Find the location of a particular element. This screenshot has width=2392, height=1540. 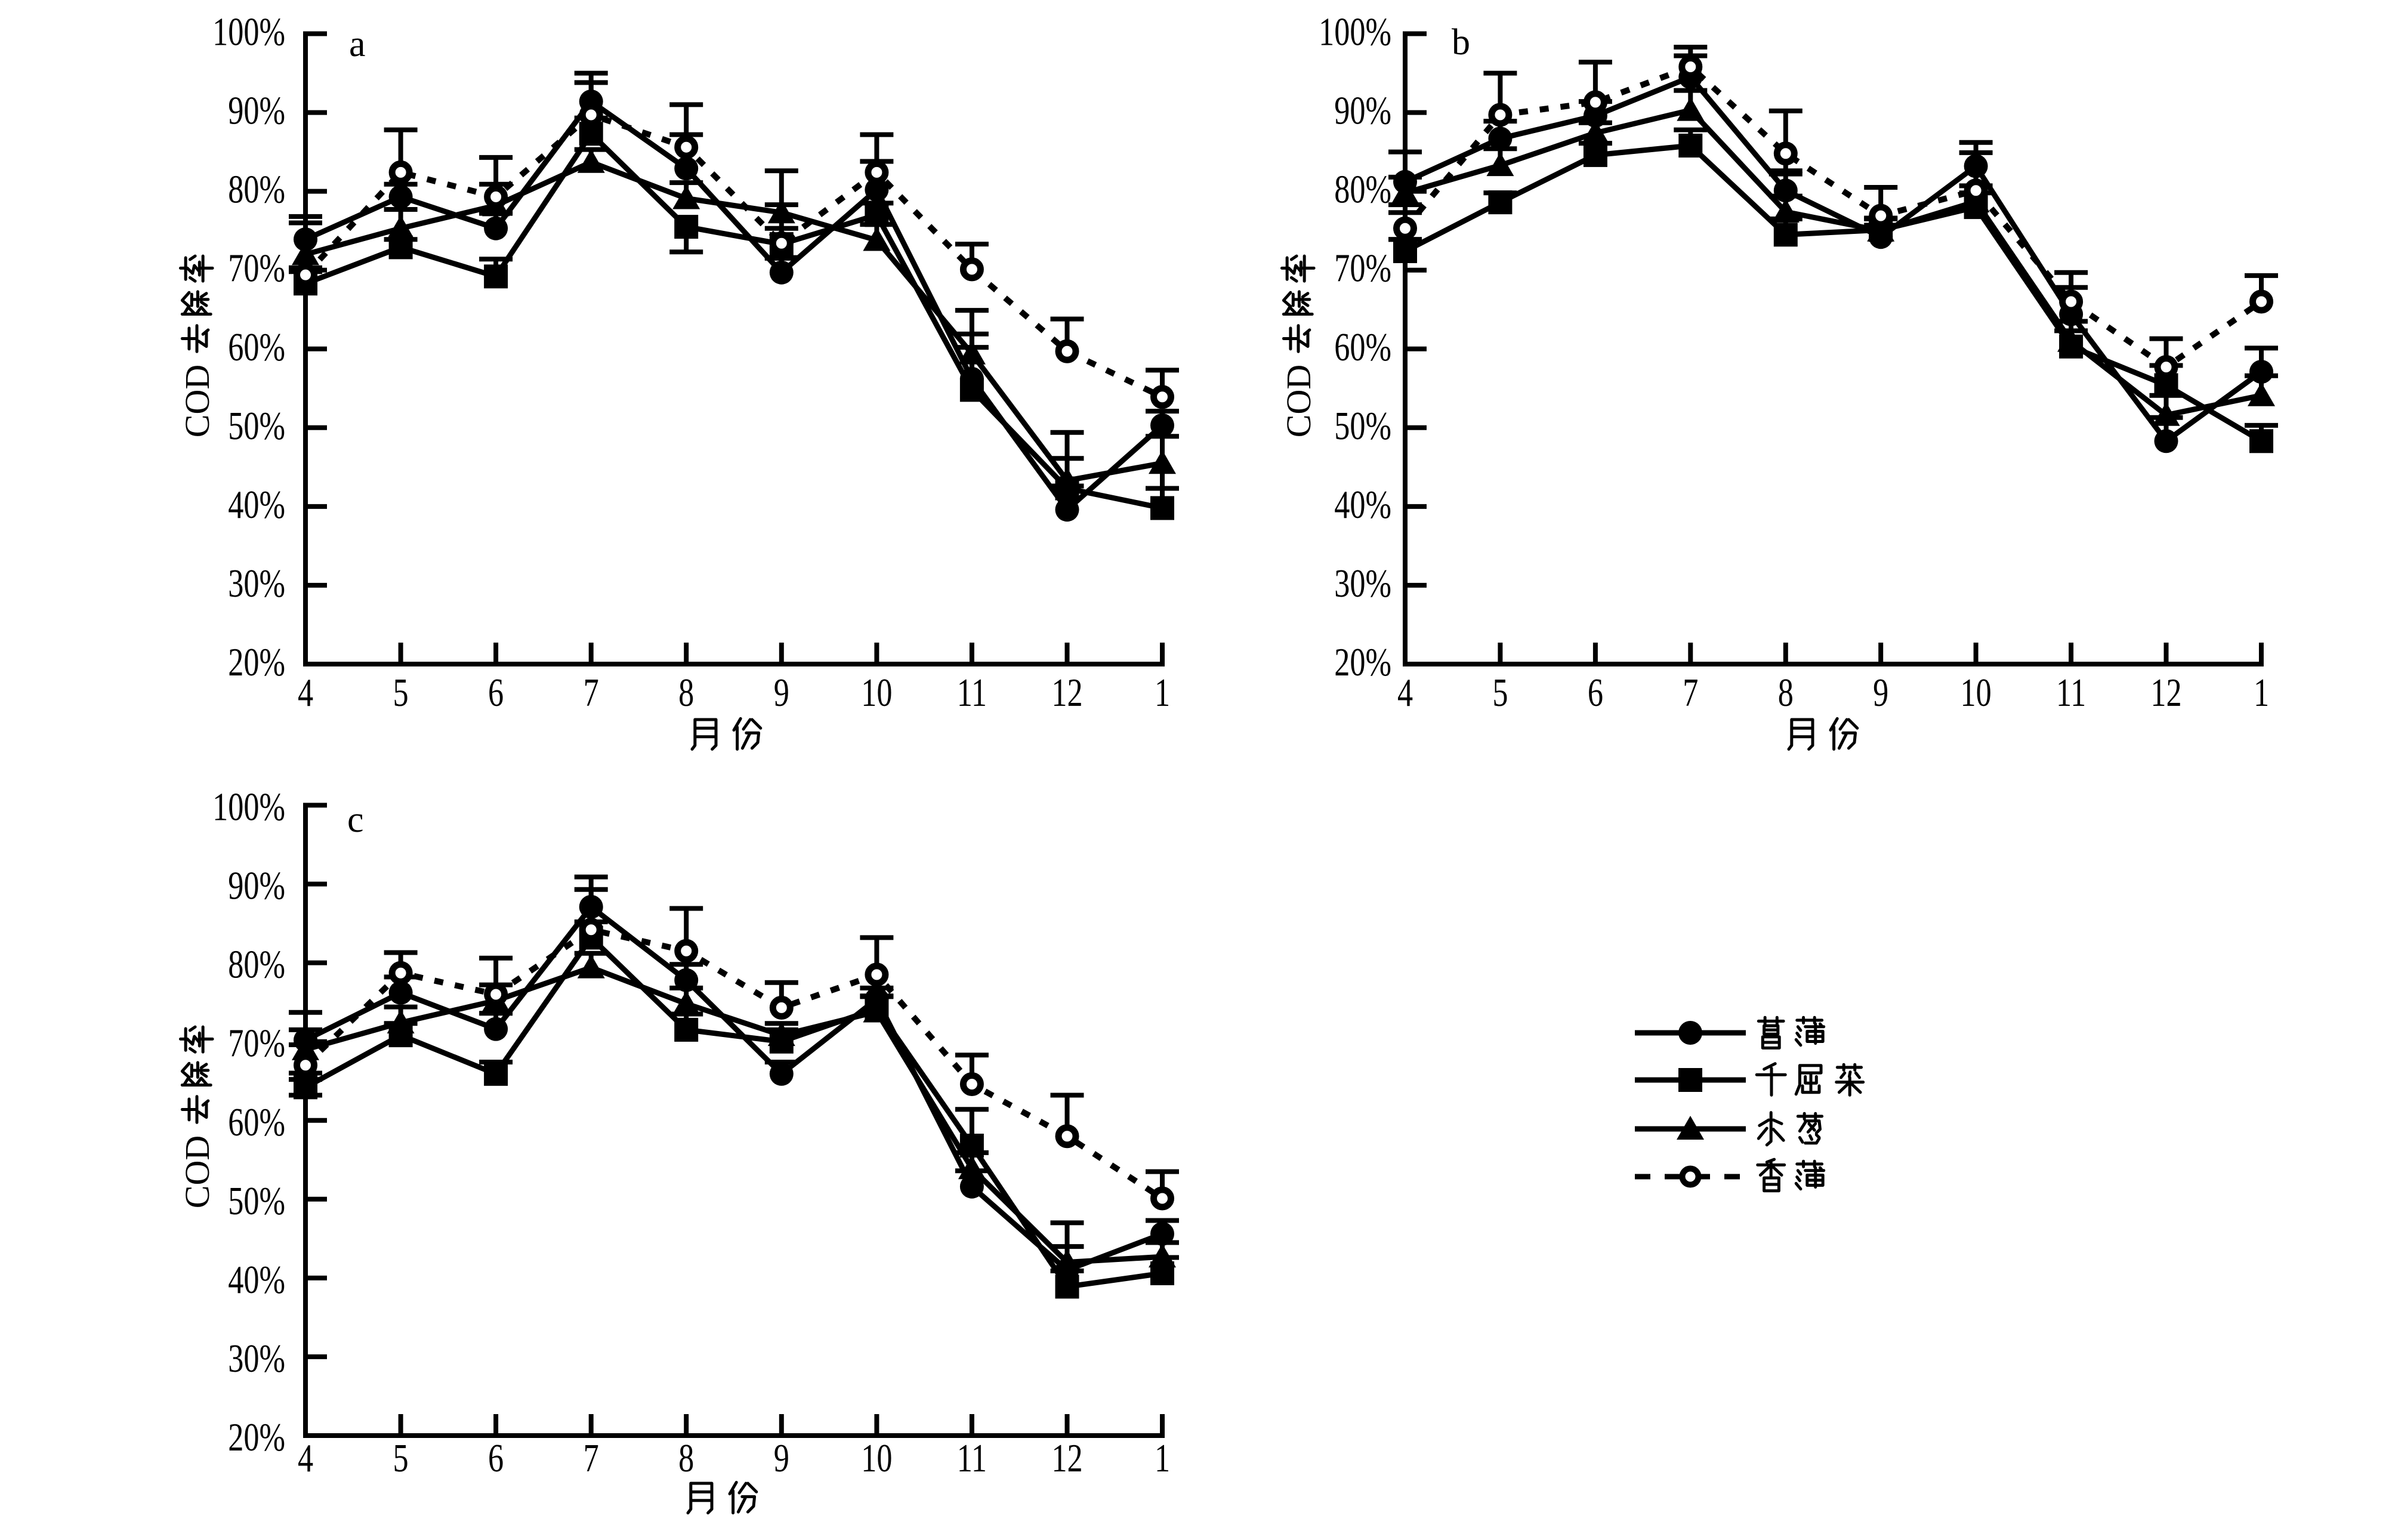

svg-text: c is located at coordinates (356, 820).